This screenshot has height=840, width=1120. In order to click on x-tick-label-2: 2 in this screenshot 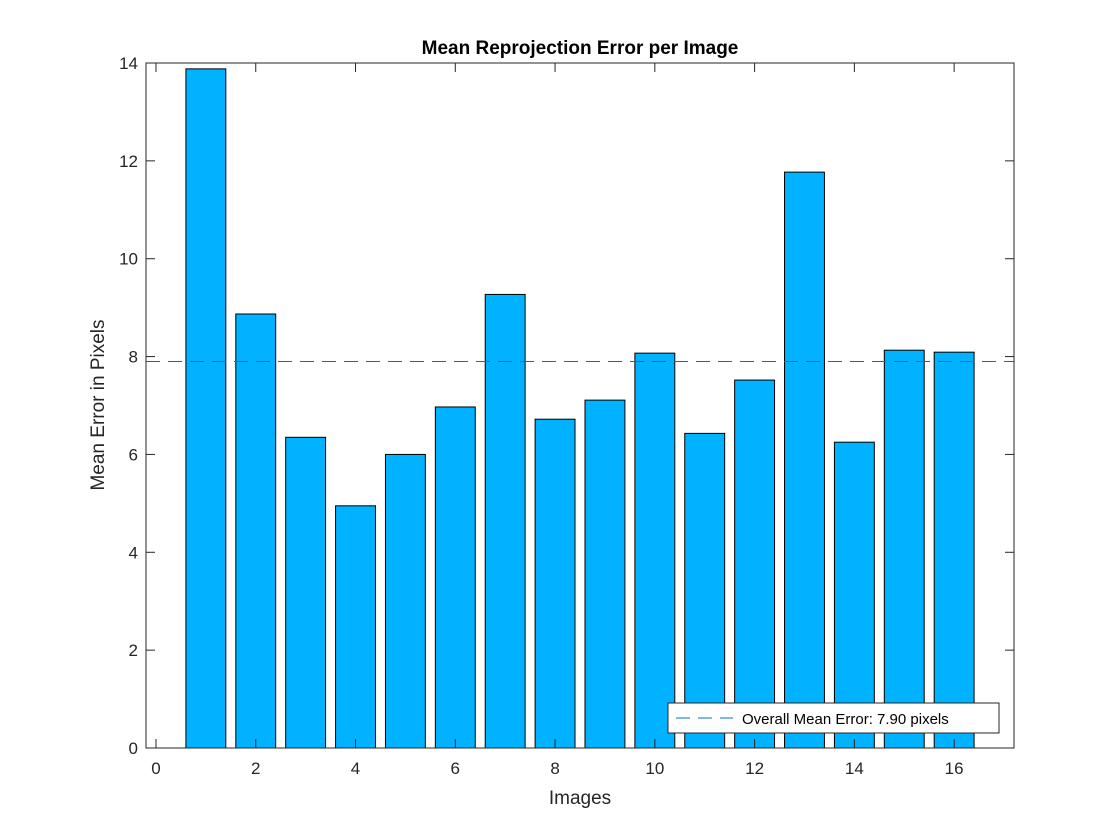, I will do `click(255, 768)`.